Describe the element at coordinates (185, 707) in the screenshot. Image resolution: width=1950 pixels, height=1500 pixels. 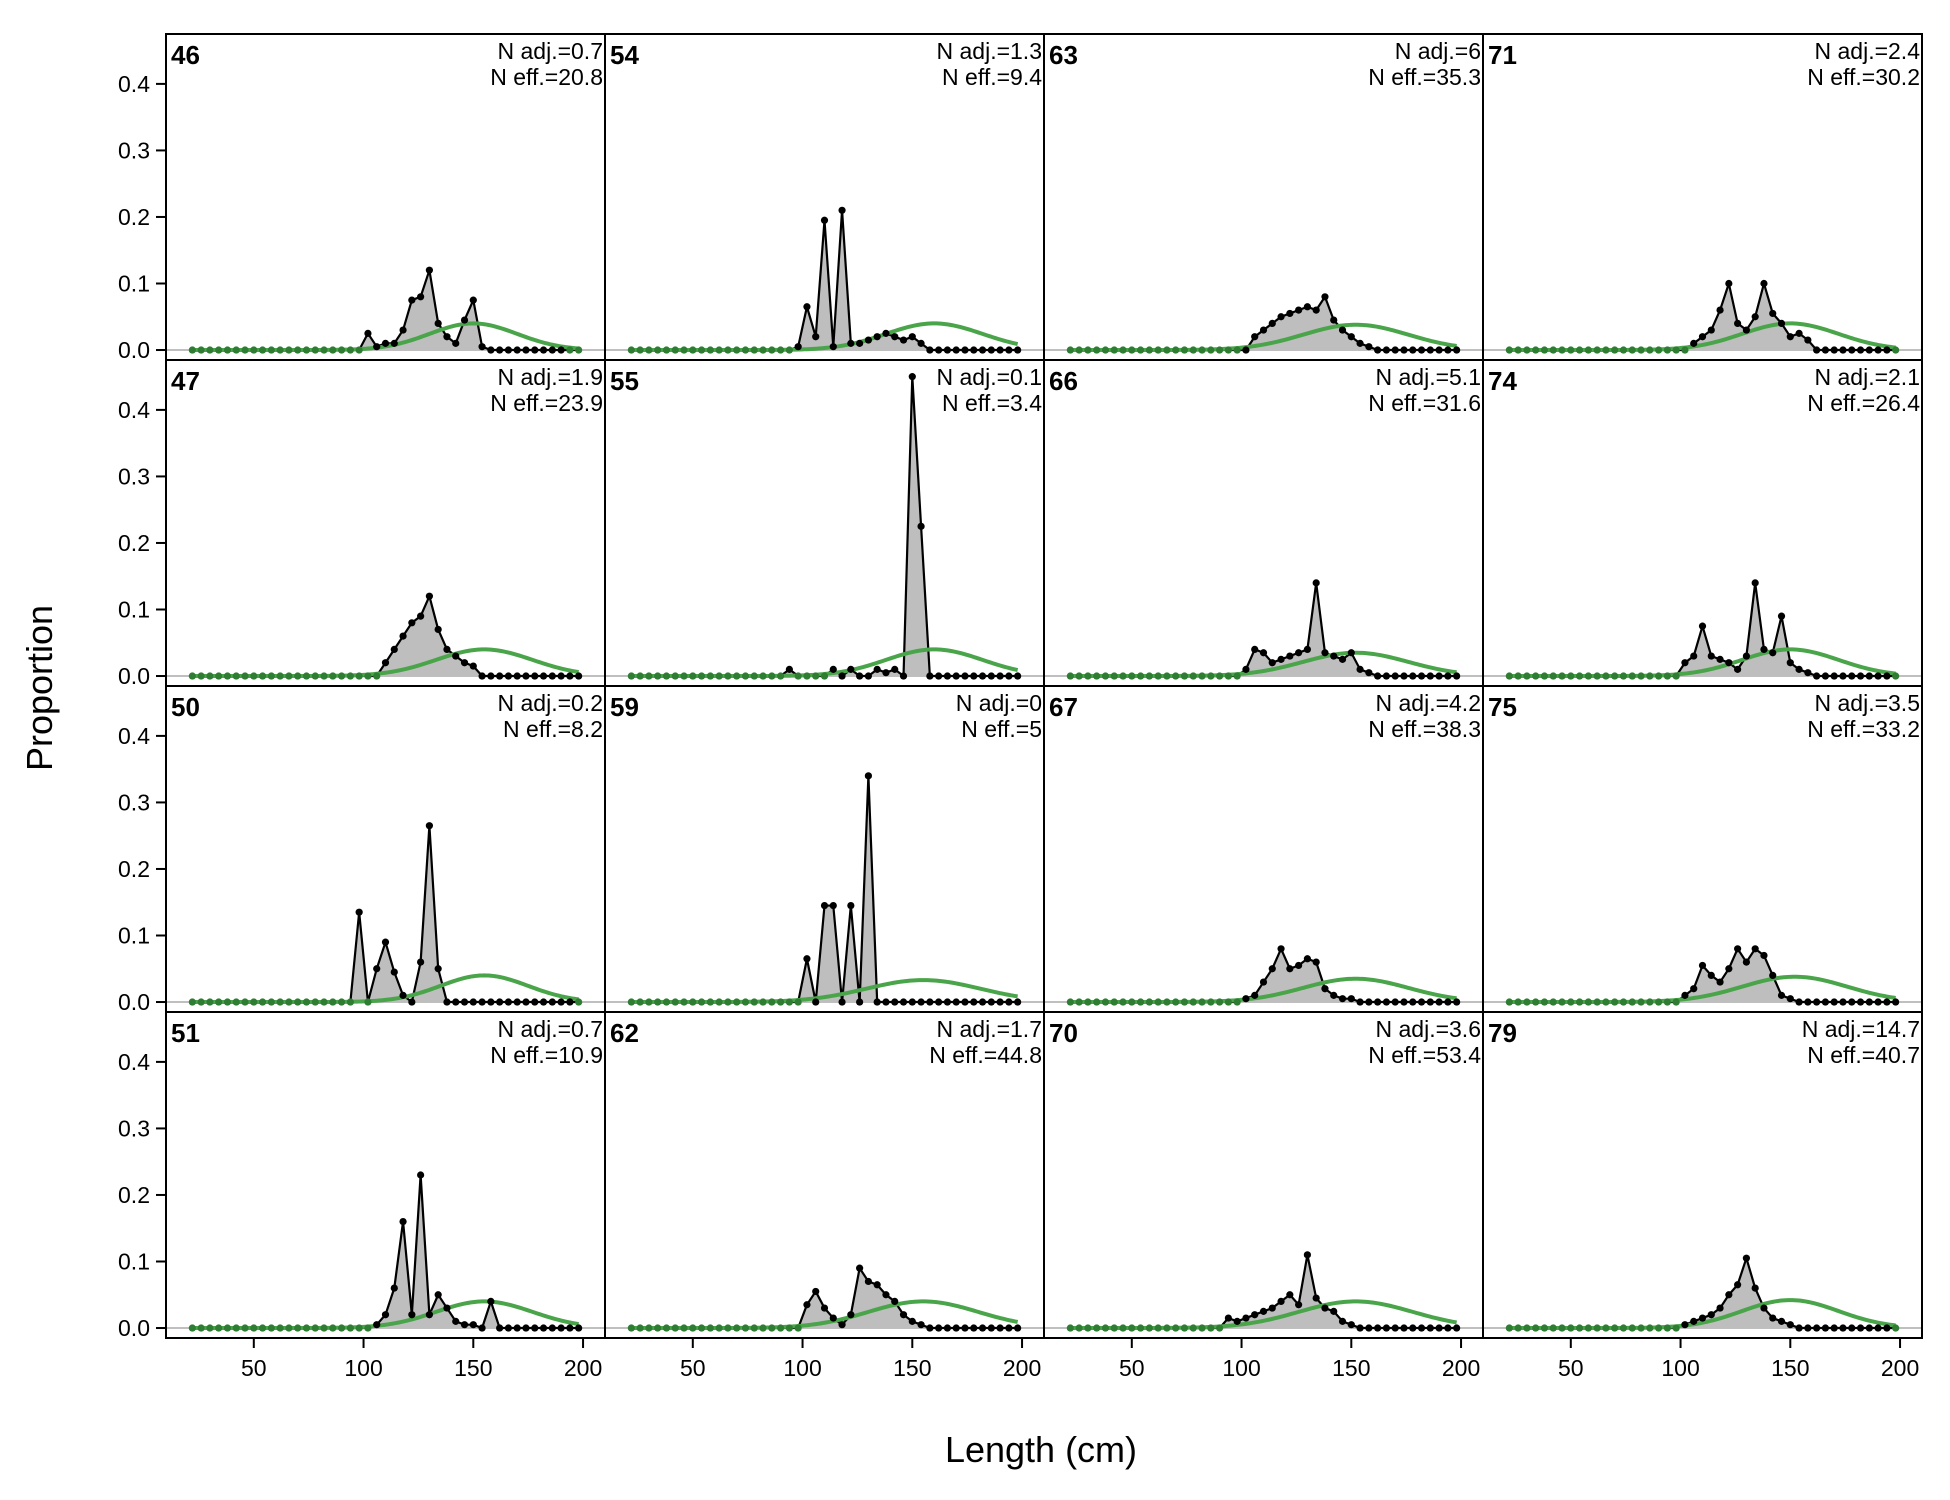
I see `panel-id: 50` at that location.